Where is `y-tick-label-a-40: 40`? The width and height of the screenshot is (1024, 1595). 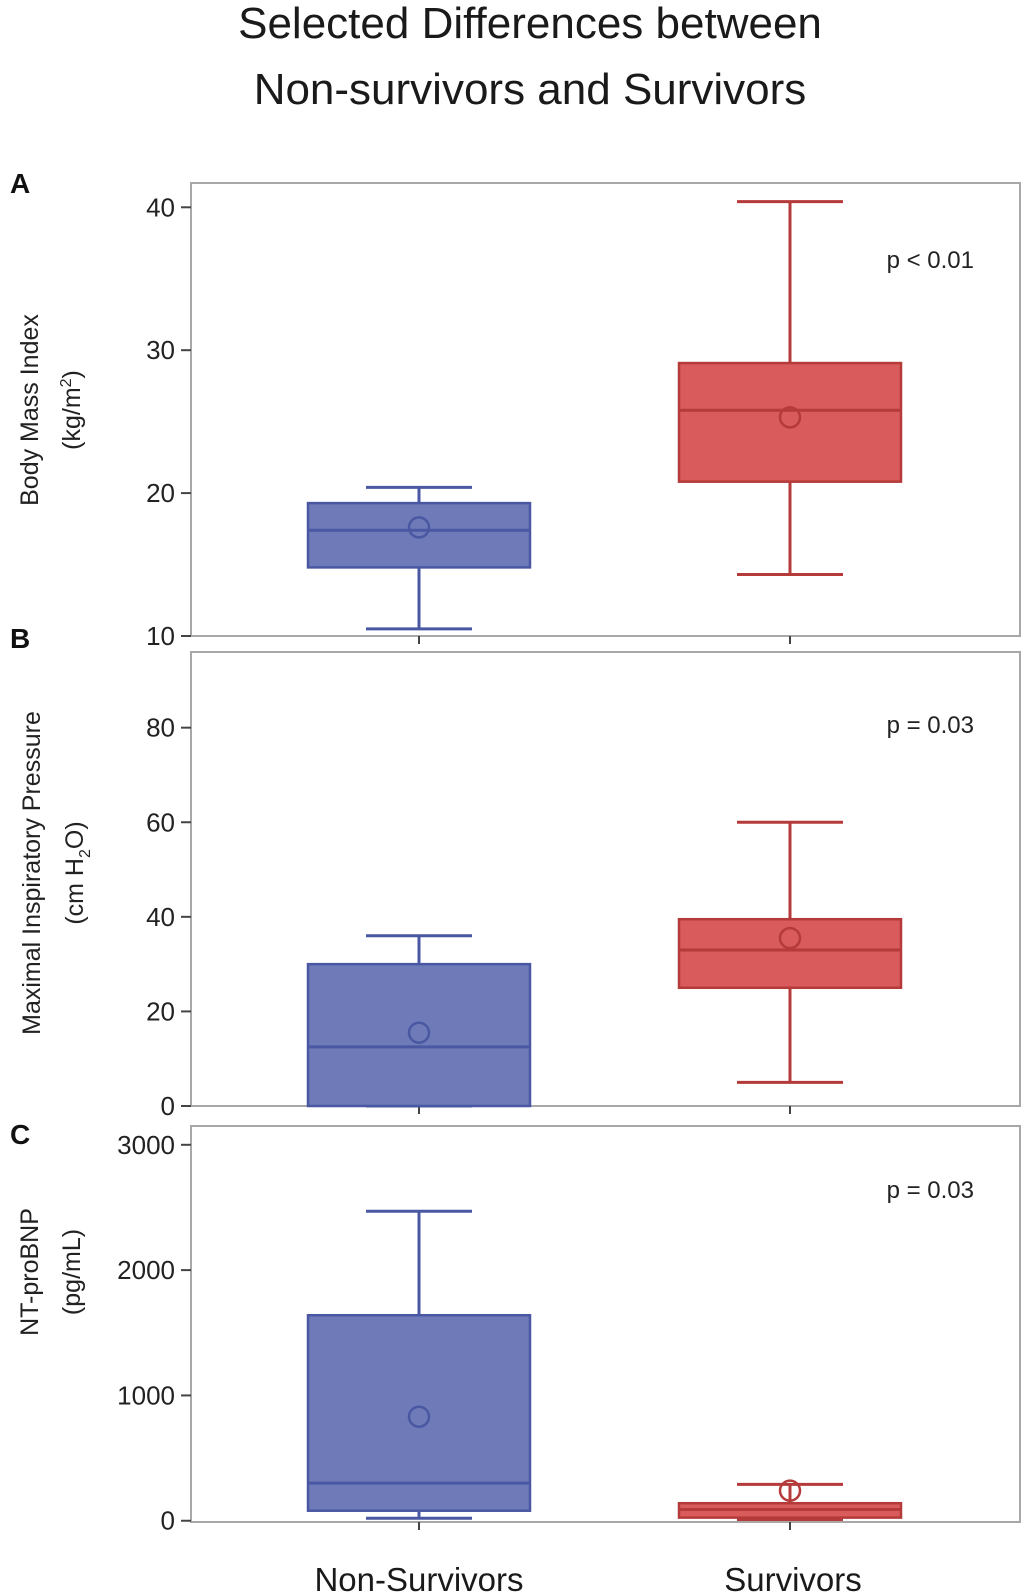
y-tick-label-a-40: 40 is located at coordinates (160, 207).